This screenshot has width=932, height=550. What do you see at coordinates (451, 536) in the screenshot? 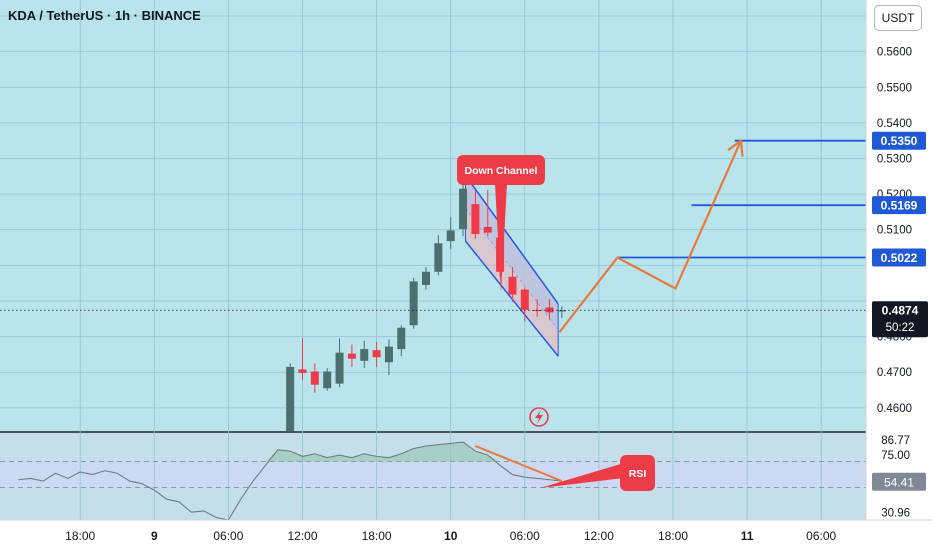
I see `time-axis-tick: 10` at bounding box center [451, 536].